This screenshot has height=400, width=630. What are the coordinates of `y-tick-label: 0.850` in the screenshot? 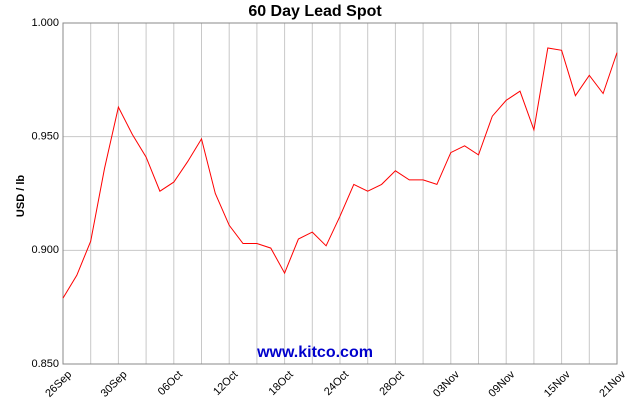 It's located at (45, 364).